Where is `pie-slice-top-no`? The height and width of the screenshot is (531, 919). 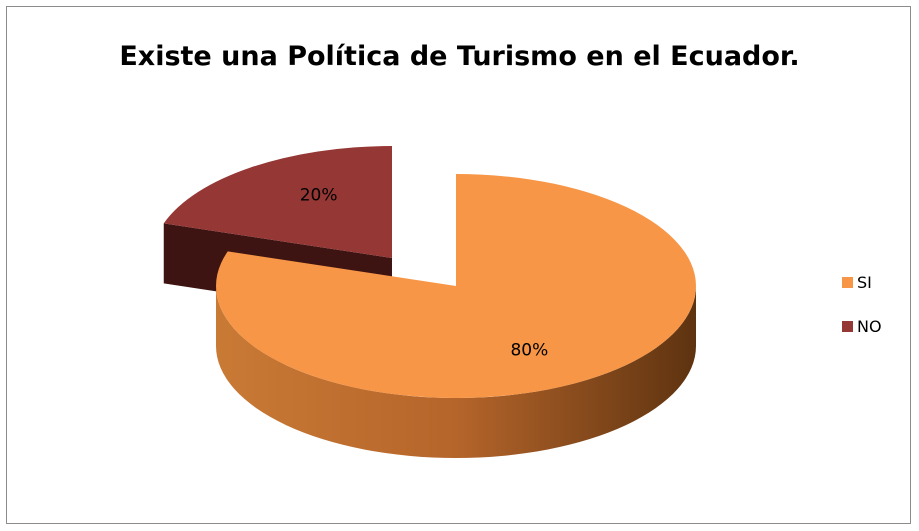 pie-slice-top-no is located at coordinates (277, 202).